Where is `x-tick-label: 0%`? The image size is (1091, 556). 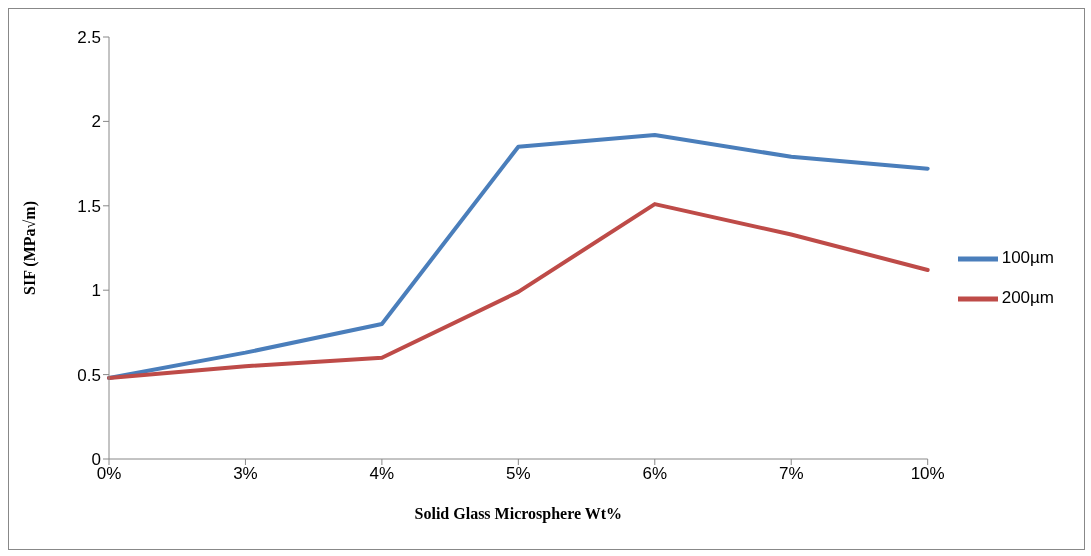 x-tick-label: 0% is located at coordinates (109, 474).